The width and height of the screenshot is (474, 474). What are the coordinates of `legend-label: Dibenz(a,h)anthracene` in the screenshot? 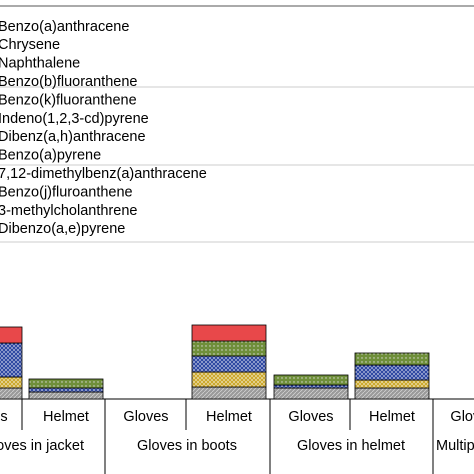 It's located at (73, 137).